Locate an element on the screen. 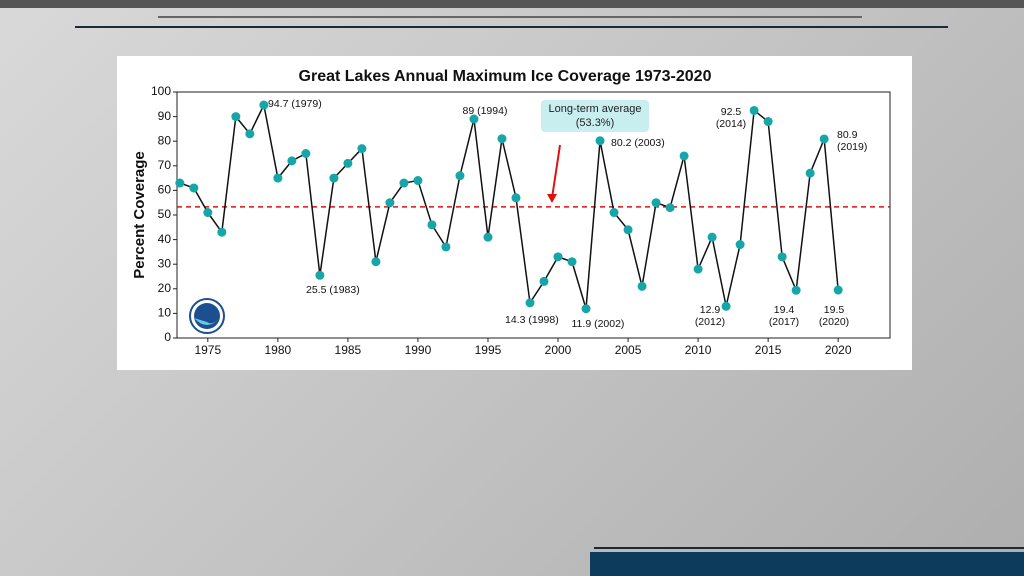  x-tick-label: 2010 is located at coordinates (698, 350).